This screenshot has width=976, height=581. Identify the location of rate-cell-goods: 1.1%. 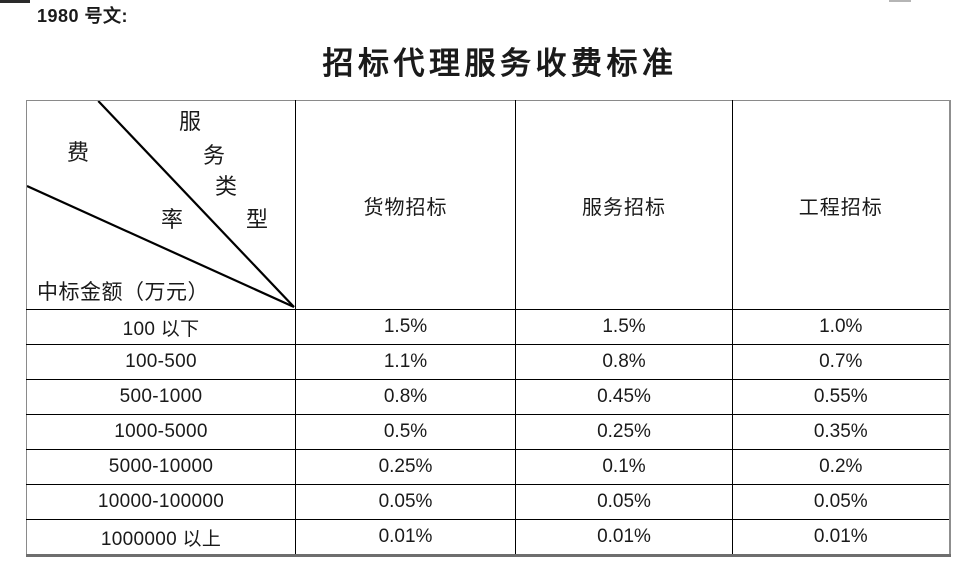
(405, 362).